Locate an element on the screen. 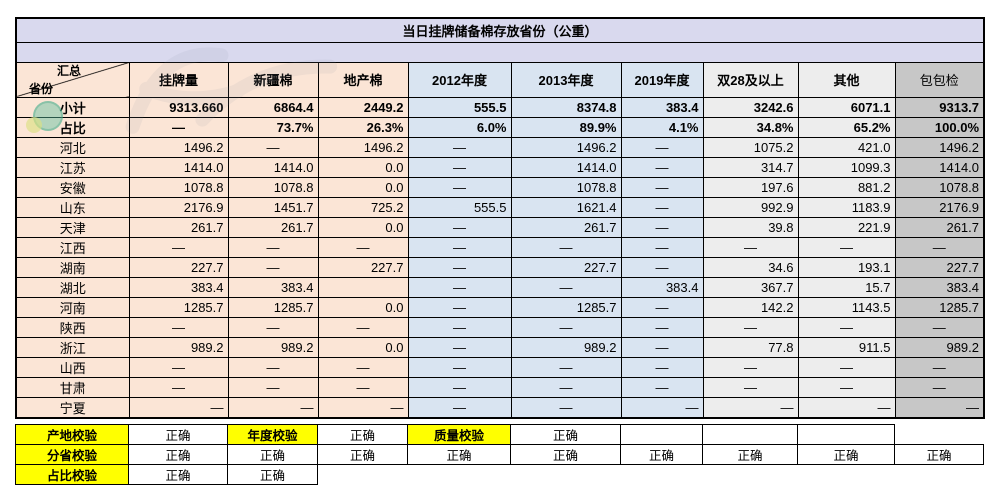 The width and height of the screenshot is (988, 487). cell-1-6: 34.8% is located at coordinates (750, 127).